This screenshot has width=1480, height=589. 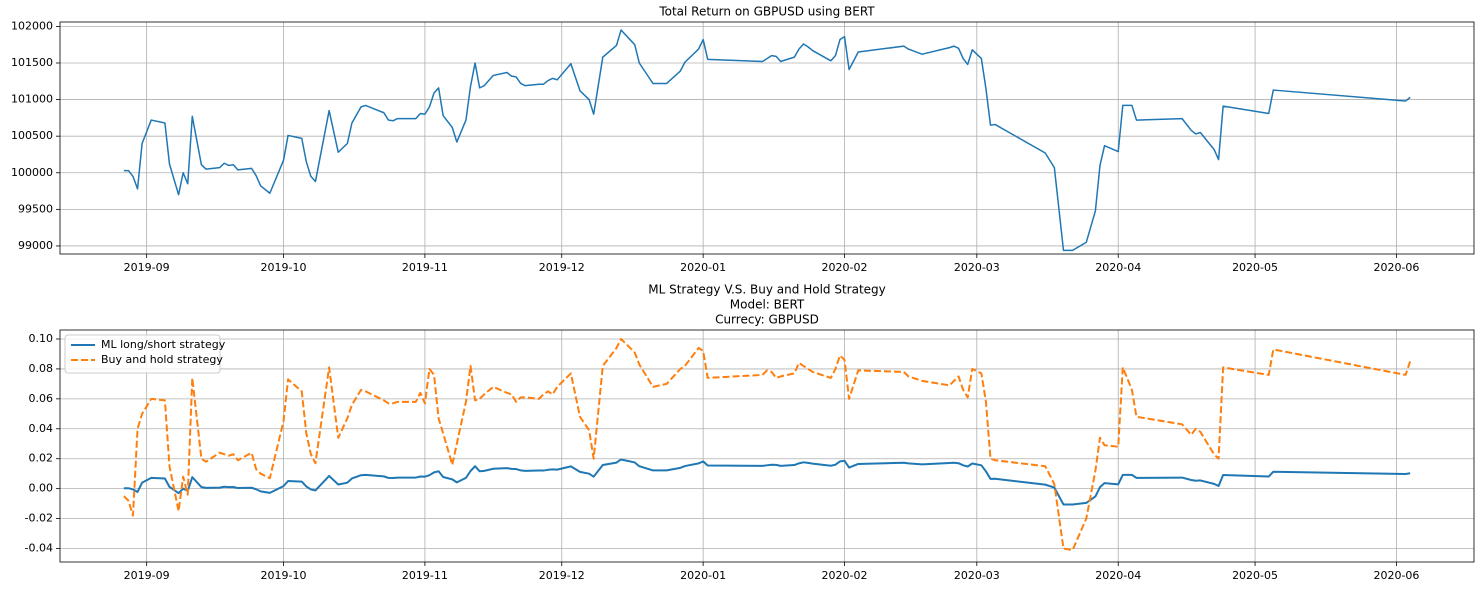 I want to click on y-tick-label: 0.08, so click(x=41, y=368).